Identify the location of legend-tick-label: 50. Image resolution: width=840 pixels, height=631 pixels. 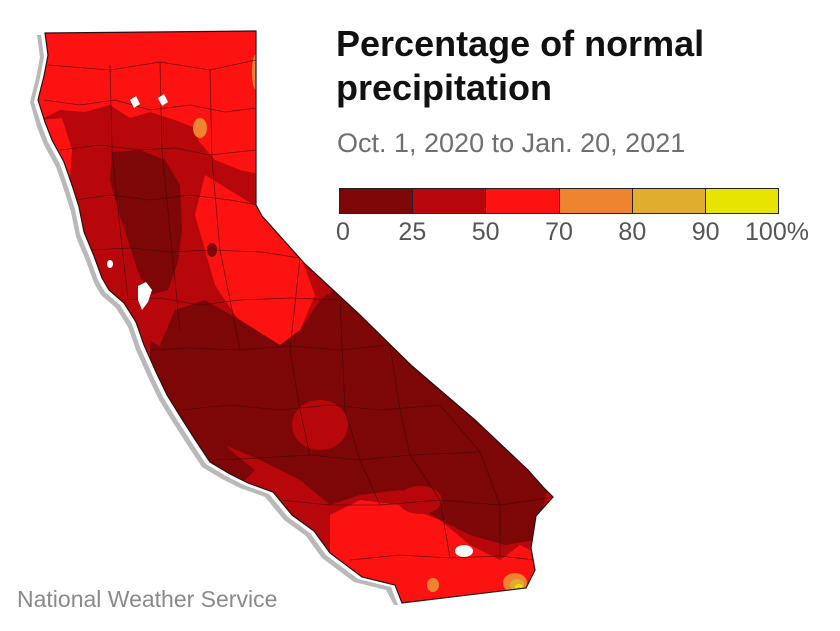
(485, 232).